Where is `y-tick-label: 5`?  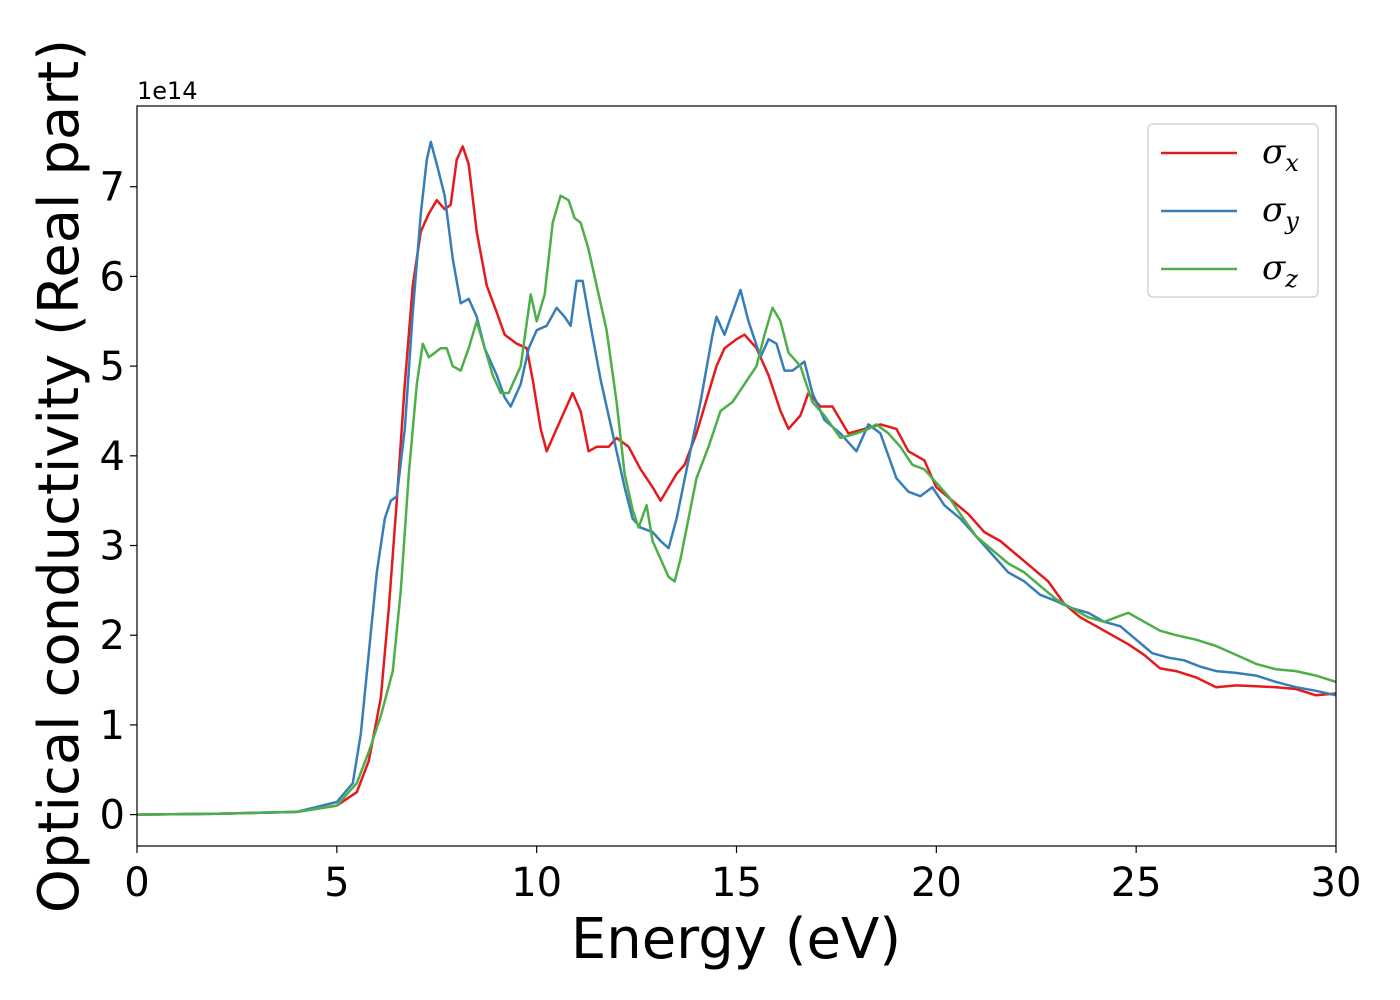
y-tick-label: 5 is located at coordinates (112, 367).